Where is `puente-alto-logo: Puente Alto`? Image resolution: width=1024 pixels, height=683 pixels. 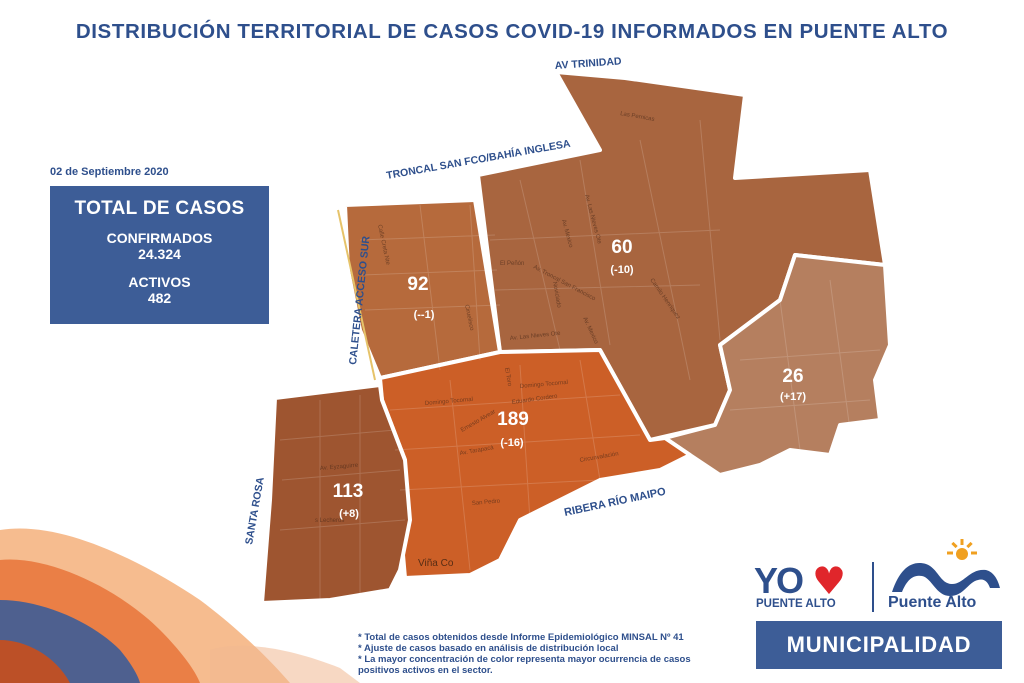 puente-alto-logo: Puente Alto is located at coordinates (945, 576).